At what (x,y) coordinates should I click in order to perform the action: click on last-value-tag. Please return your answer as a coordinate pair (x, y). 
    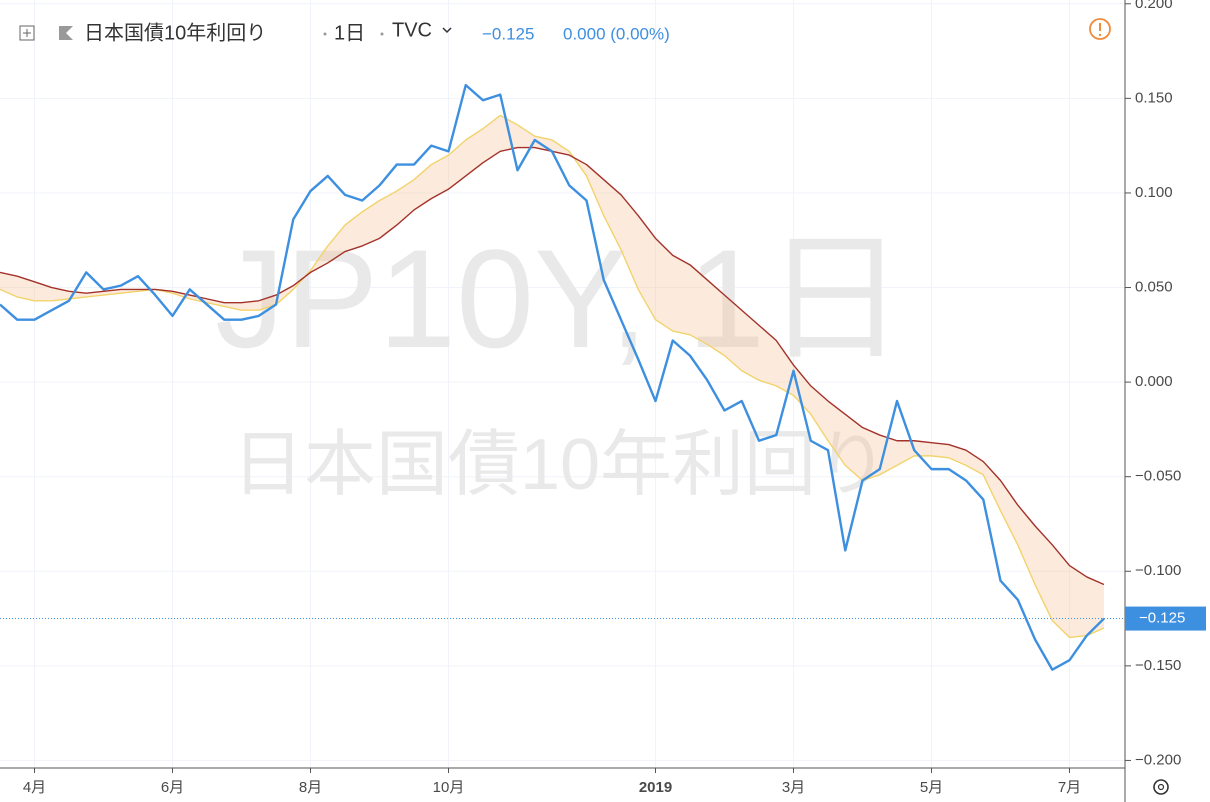
    Looking at the image, I should click on (1165, 618).